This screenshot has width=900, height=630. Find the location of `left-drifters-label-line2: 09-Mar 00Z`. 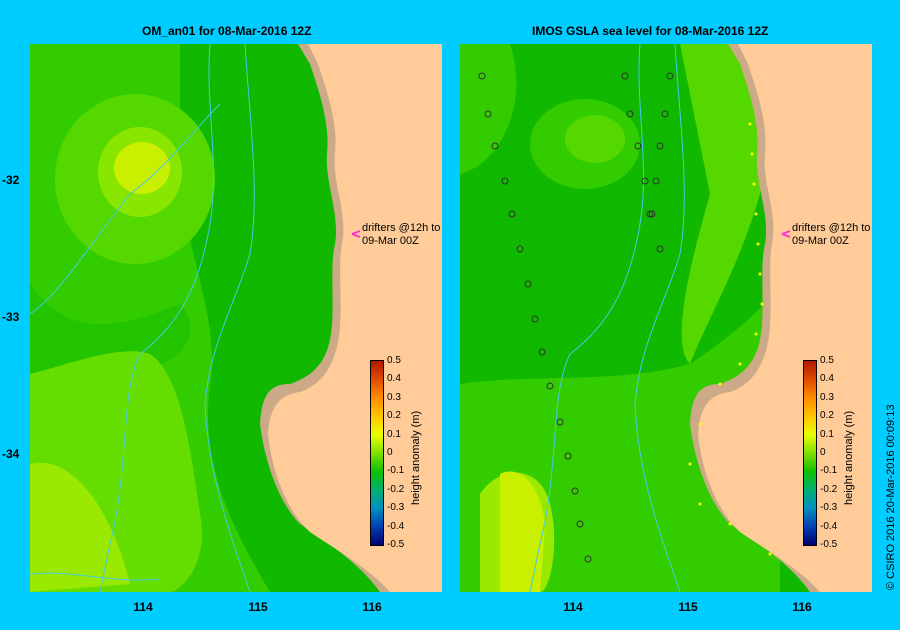

left-drifters-label-line2: 09-Mar 00Z is located at coordinates (390, 241).